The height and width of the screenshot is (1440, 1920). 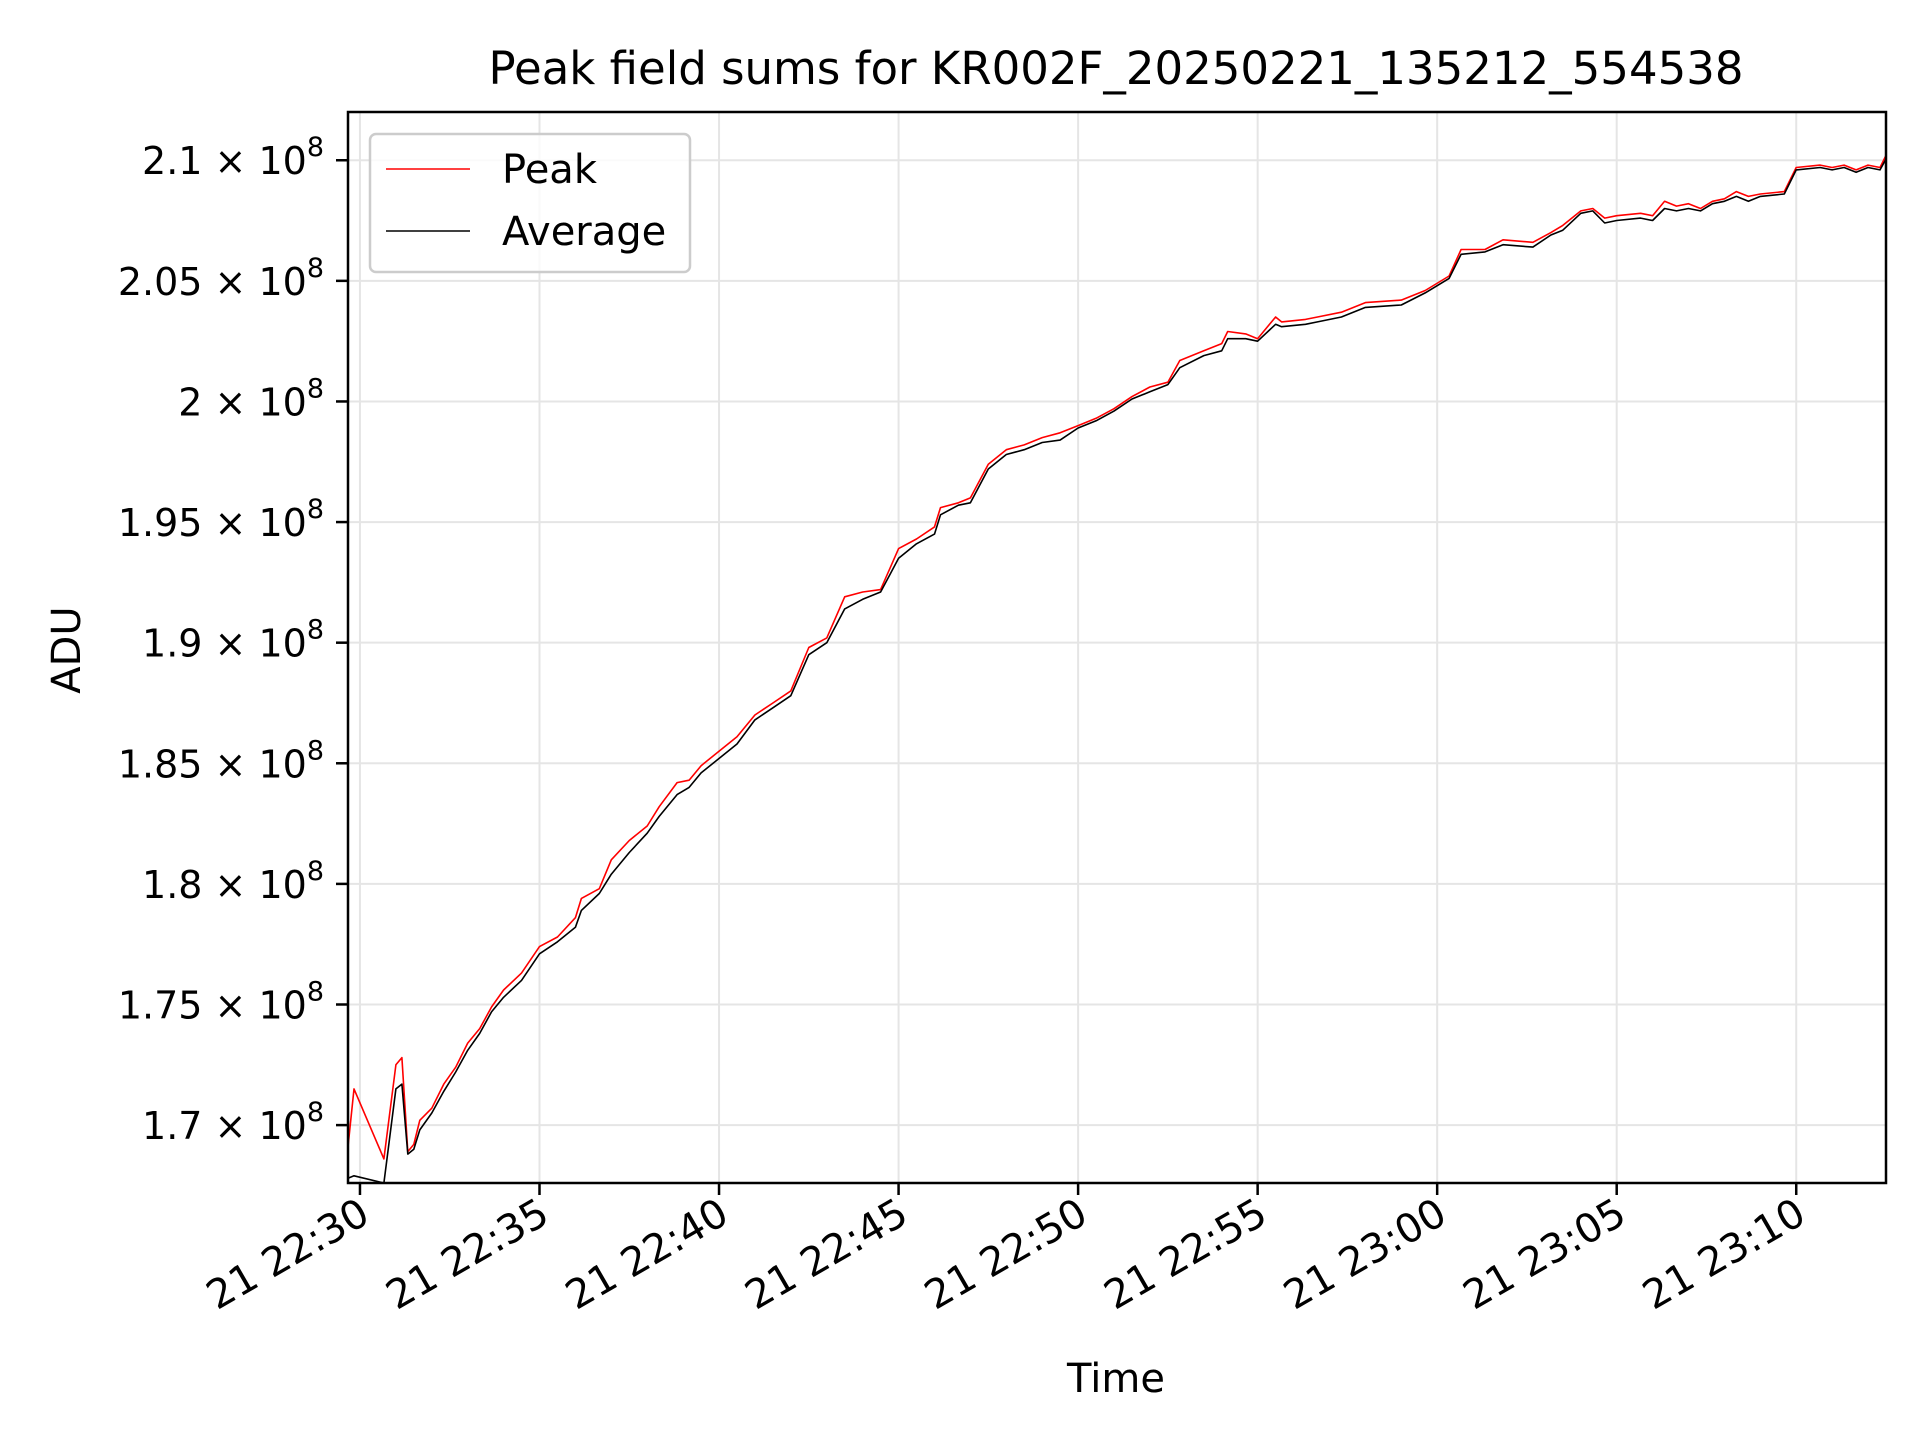 I want to click on y-tick-label: 2.05 × 108, so click(x=221, y=278).